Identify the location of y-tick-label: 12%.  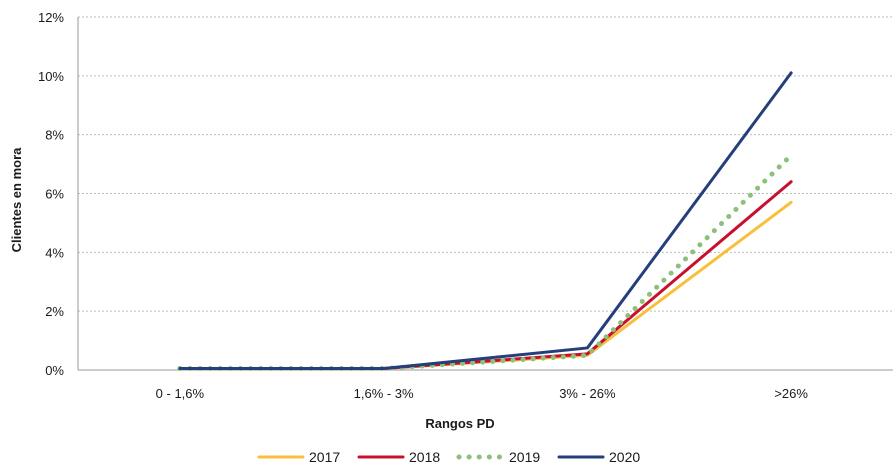
(51, 17).